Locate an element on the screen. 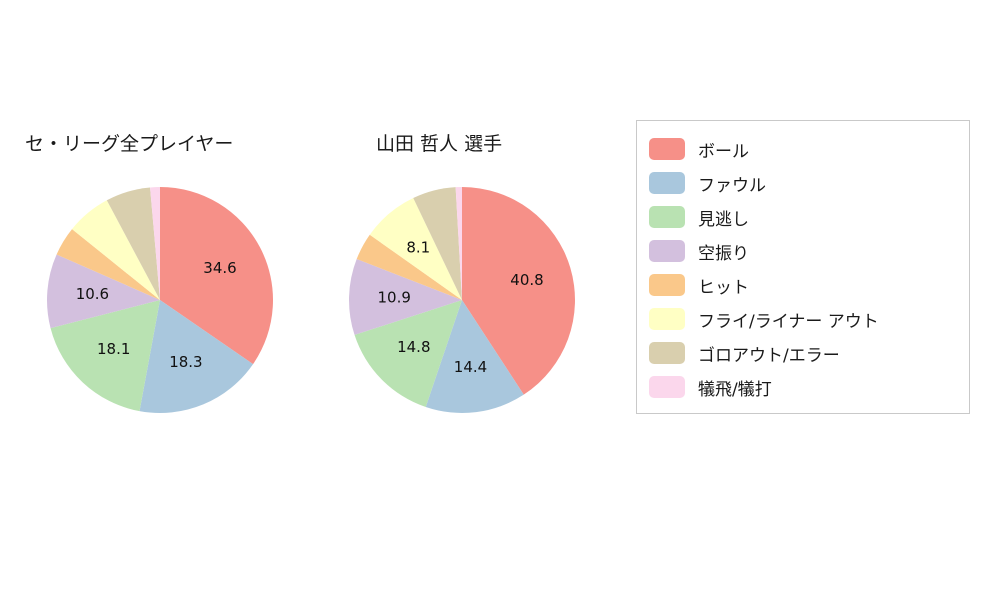  slice-value-label: 10.9 is located at coordinates (393, 298).